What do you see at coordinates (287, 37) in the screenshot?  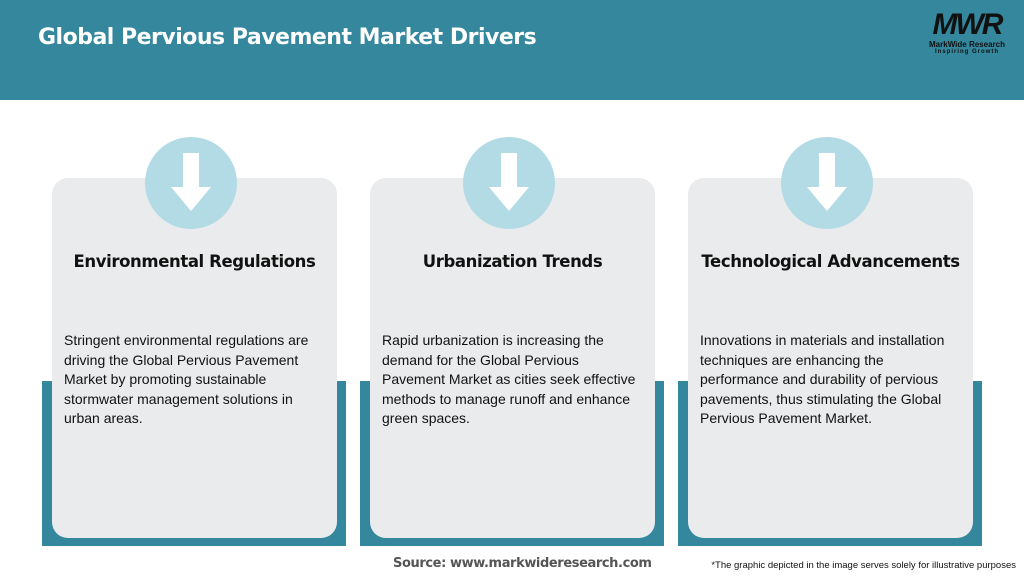 I see `page-title: Global Pervious Pavement Market Drivers` at bounding box center [287, 37].